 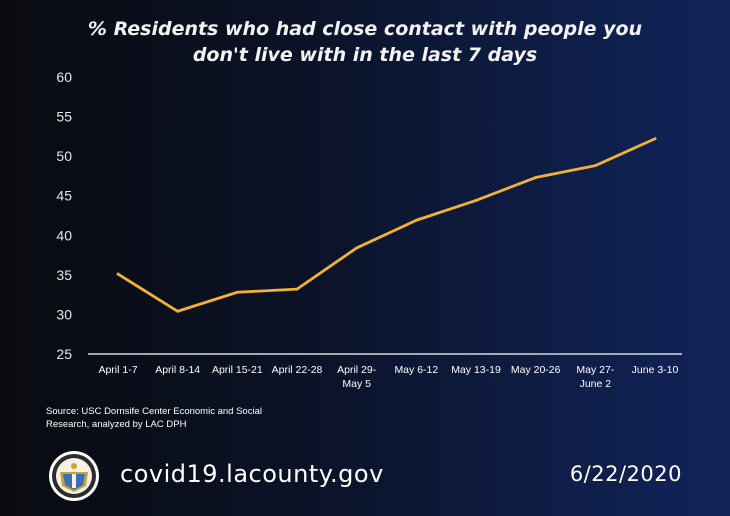 I want to click on x-tick-label: May 13-19, so click(x=476, y=370).